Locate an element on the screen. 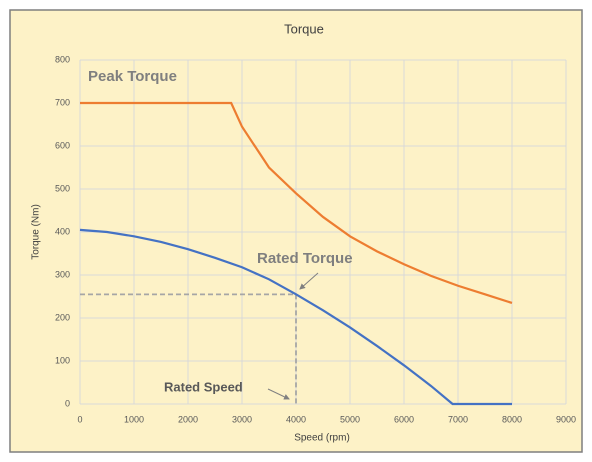  y-axis-title: Torque (Nm) is located at coordinates (36, 232).